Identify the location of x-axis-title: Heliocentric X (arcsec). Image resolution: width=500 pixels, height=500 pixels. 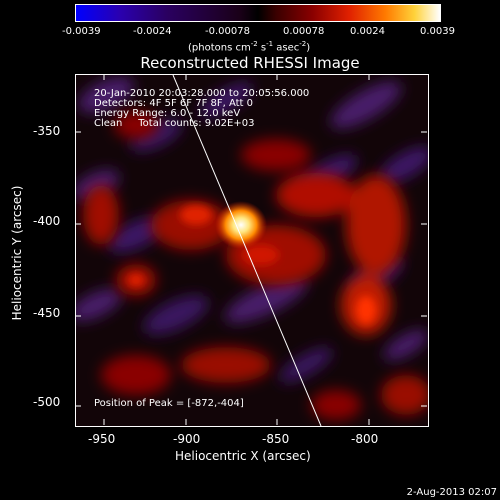
(243, 456).